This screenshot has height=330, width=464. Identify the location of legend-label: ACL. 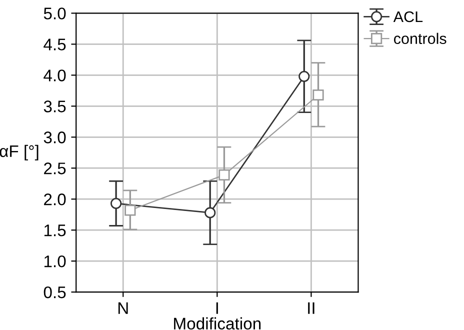
(408, 16).